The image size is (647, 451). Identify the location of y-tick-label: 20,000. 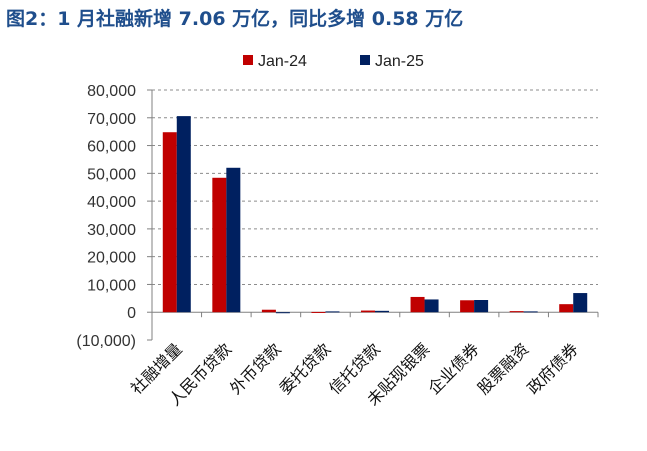
(111, 258).